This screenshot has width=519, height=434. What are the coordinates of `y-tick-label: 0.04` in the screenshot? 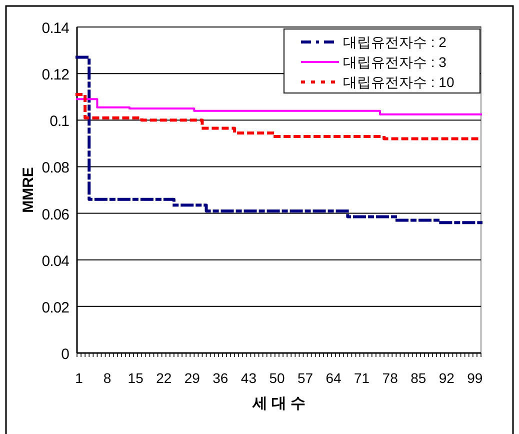 It's located at (56, 261).